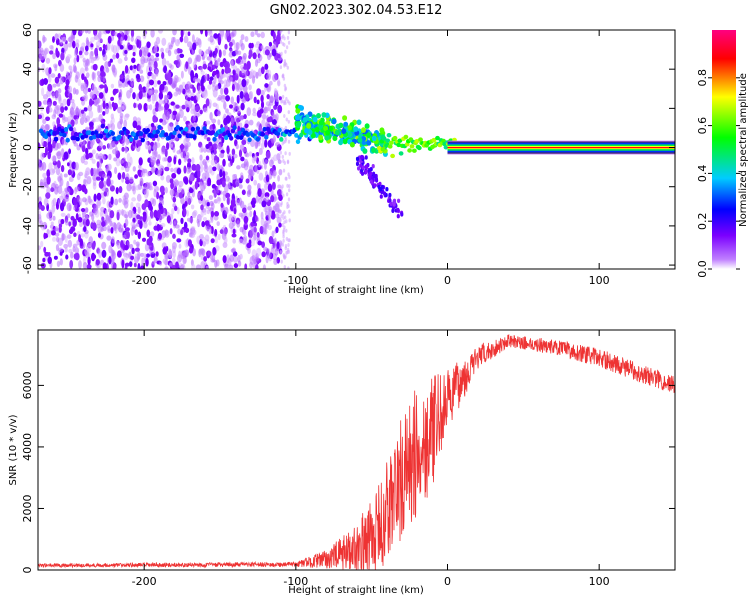 This screenshot has width=750, height=600. I want to click on colorbar-tick-label: 0.4, so click(702, 174).